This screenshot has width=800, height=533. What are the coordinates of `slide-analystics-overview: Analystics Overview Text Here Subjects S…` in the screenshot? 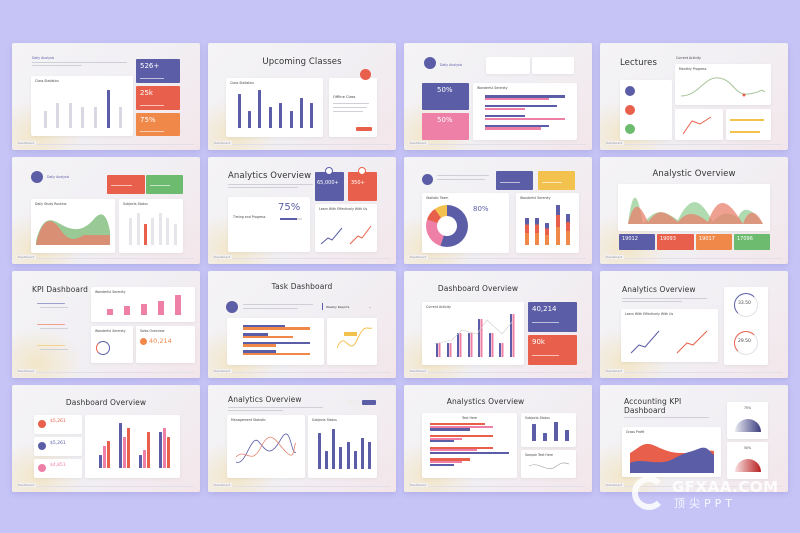 It's located at (498, 438).